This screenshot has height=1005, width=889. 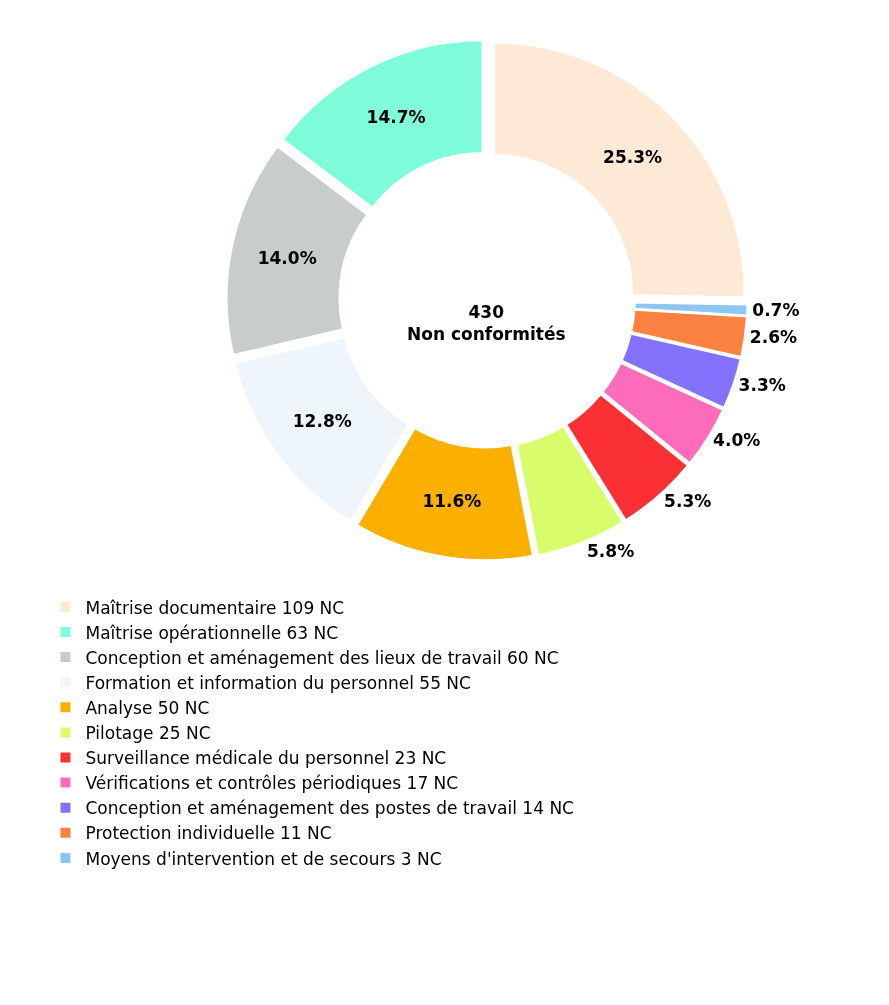 What do you see at coordinates (147, 707) in the screenshot?
I see `legend-label: Analyse 50 NC` at bounding box center [147, 707].